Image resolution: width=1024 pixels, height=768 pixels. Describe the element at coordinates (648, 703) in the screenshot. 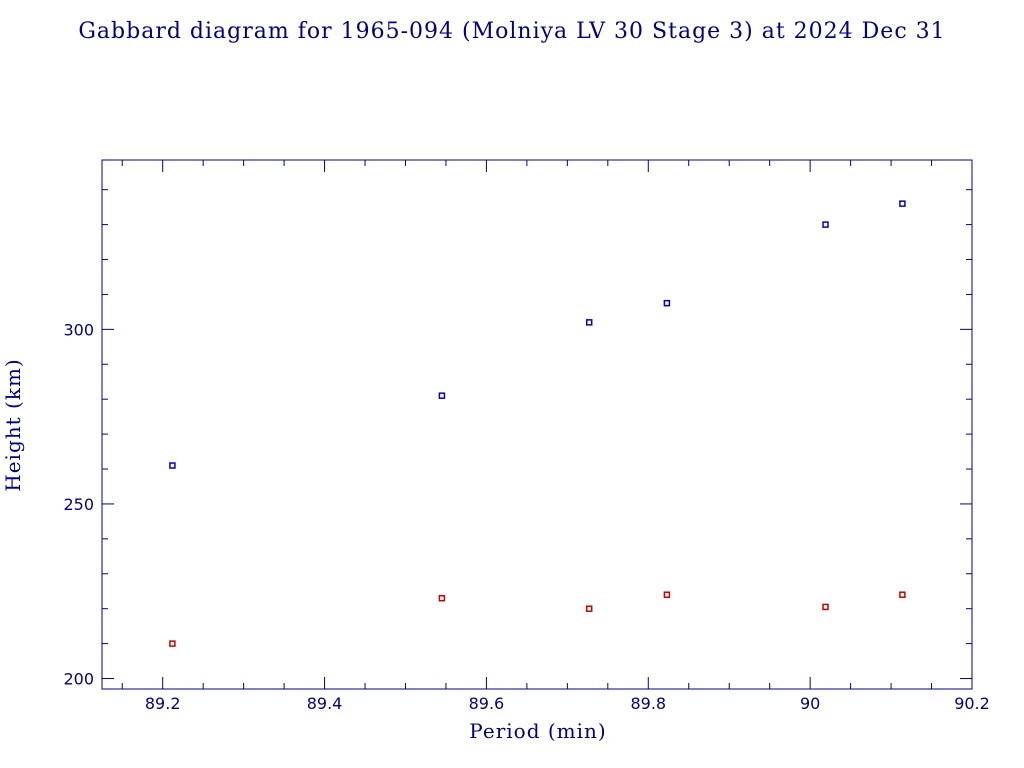

I see `x-tick-label: 89.8` at that location.